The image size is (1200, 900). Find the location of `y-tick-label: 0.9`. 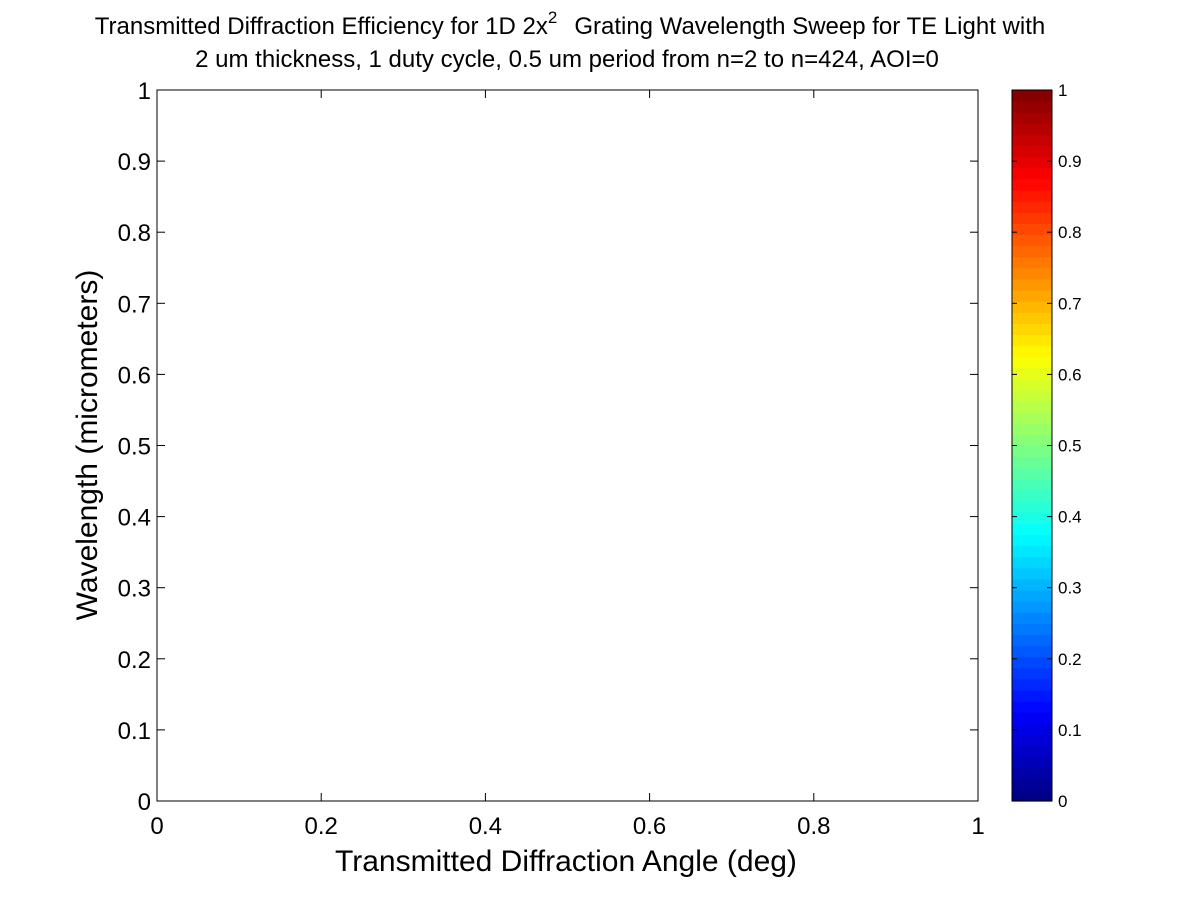

y-tick-label: 0.9 is located at coordinates (134, 162).